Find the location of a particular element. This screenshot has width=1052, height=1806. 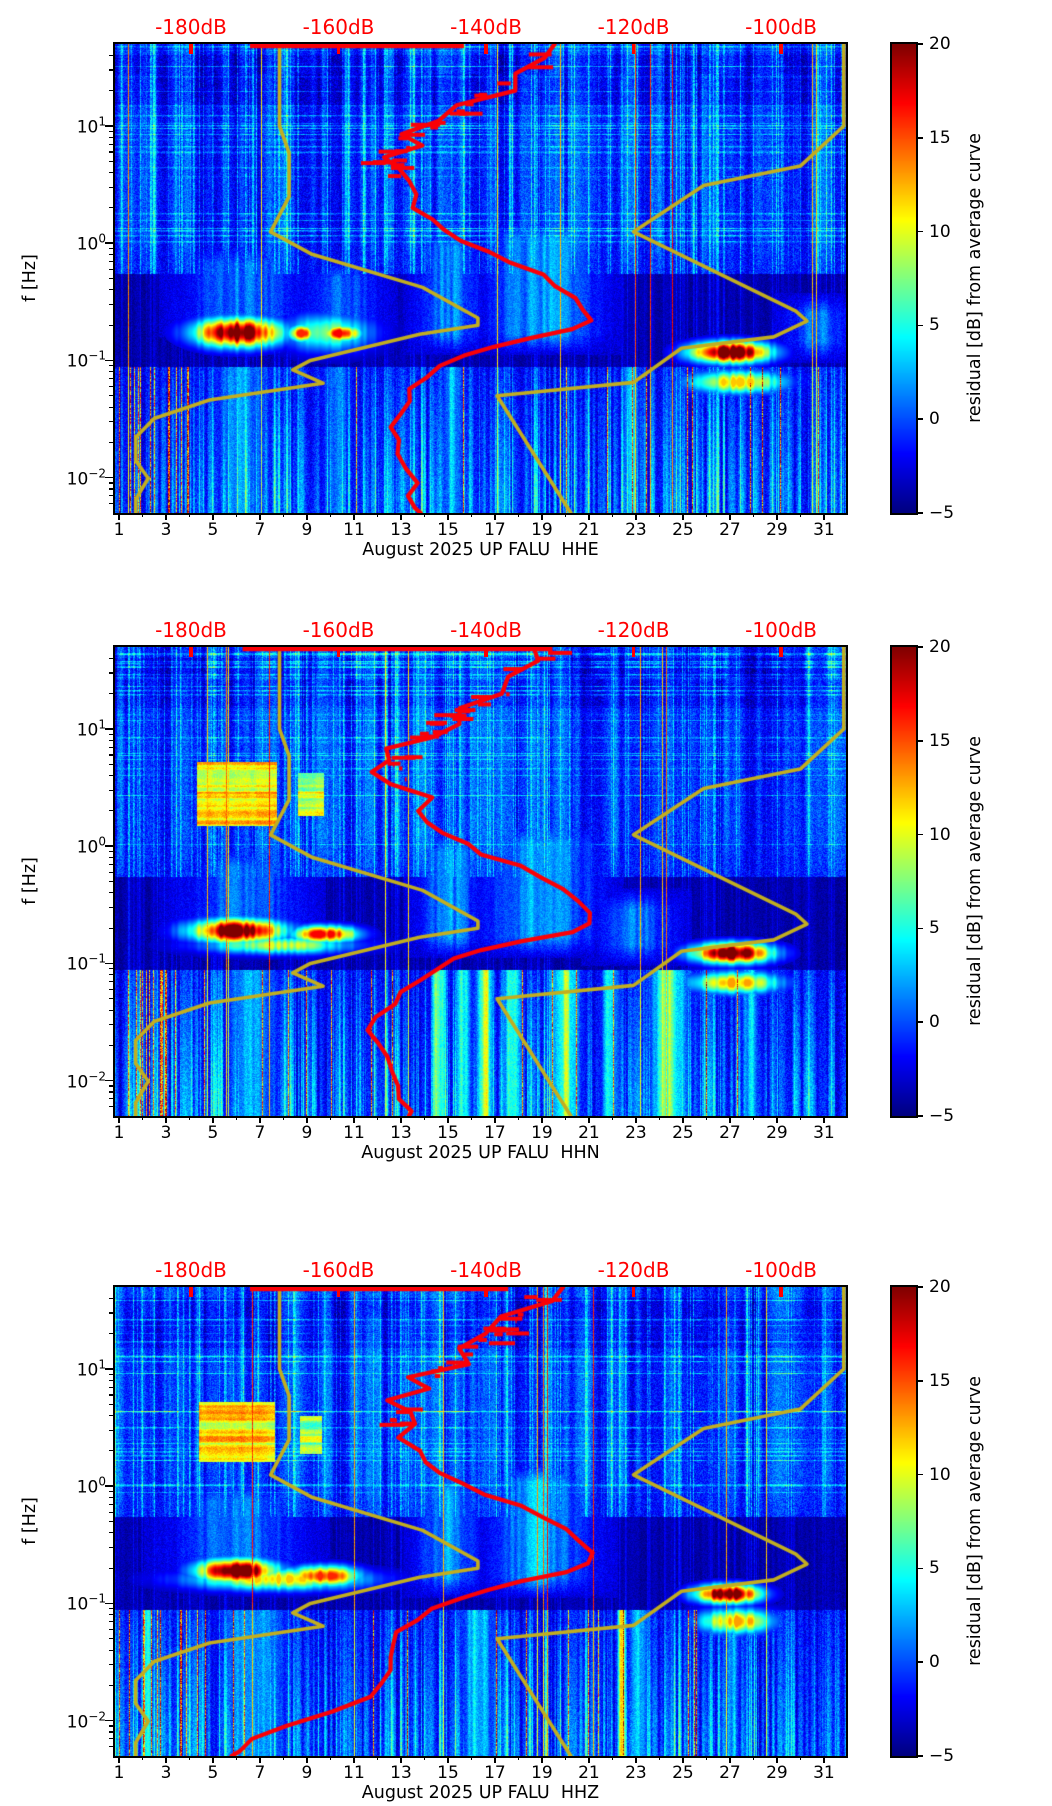

x-tick-label: 21 is located at coordinates (589, 1773).